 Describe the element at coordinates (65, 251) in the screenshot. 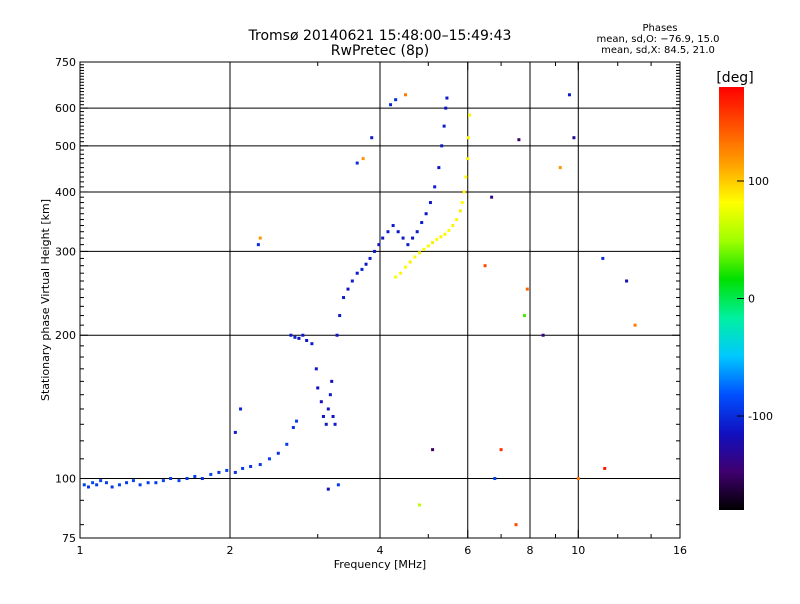

I see `y-tick-label: 300` at that location.